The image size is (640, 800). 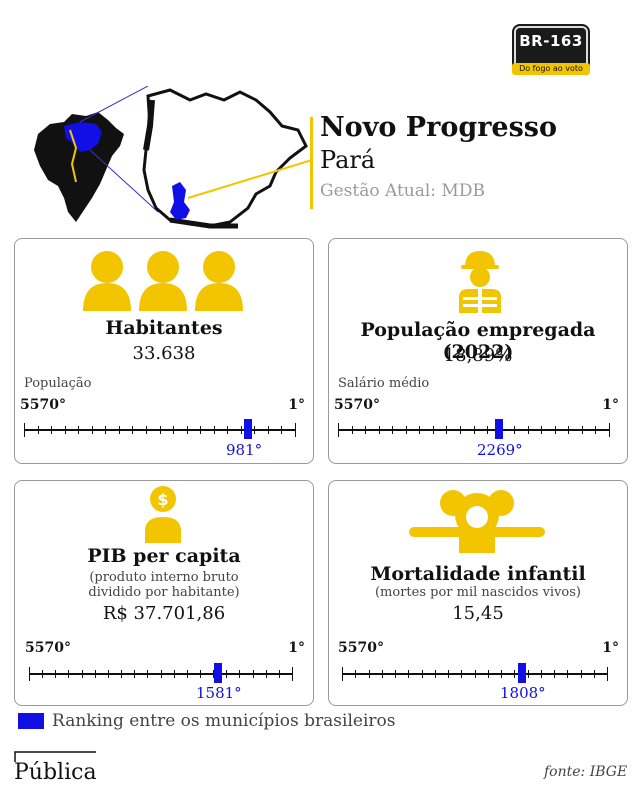 What do you see at coordinates (586, 772) in the screenshot?
I see `source-note: fonte: IBGE` at bounding box center [586, 772].